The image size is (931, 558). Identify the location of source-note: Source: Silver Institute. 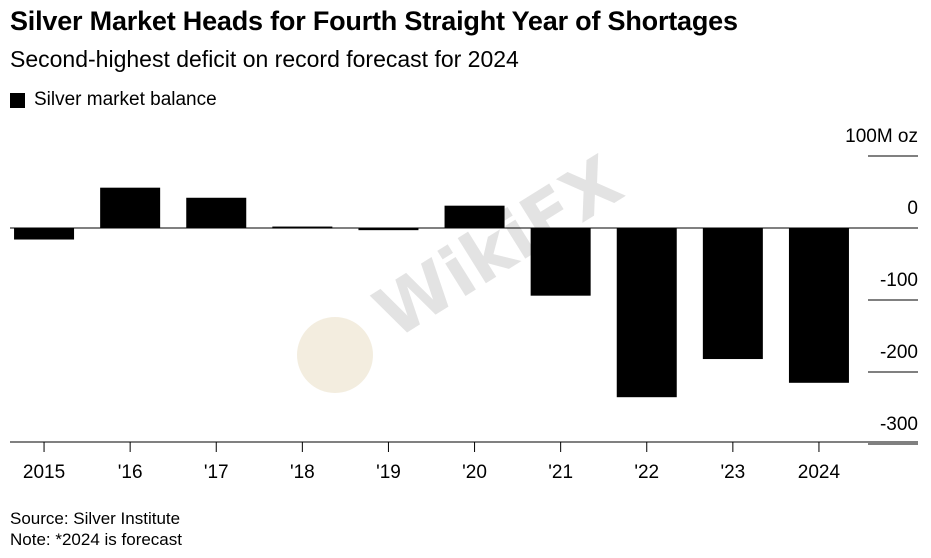
(95, 518).